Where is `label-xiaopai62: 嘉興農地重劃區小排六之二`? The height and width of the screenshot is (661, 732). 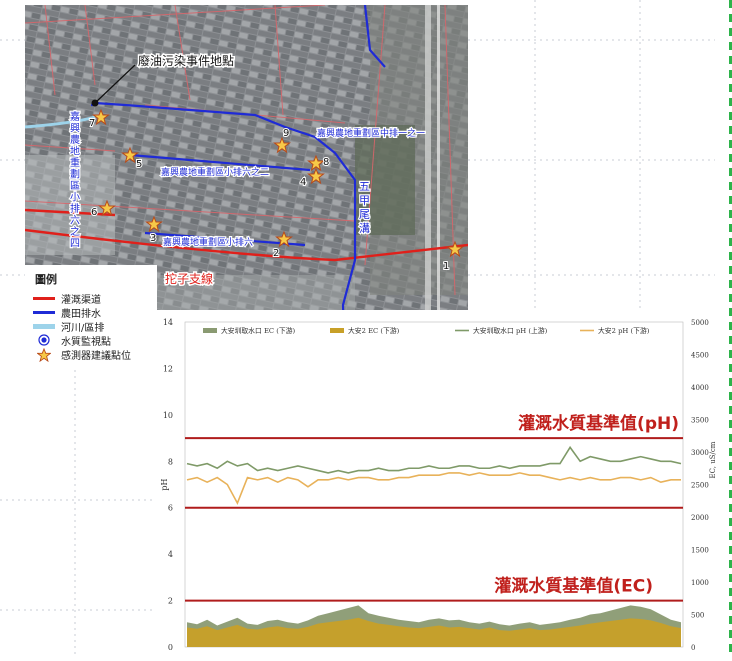 label-xiaopai62: 嘉興農地重劃區小排六之二 is located at coordinates (215, 172).